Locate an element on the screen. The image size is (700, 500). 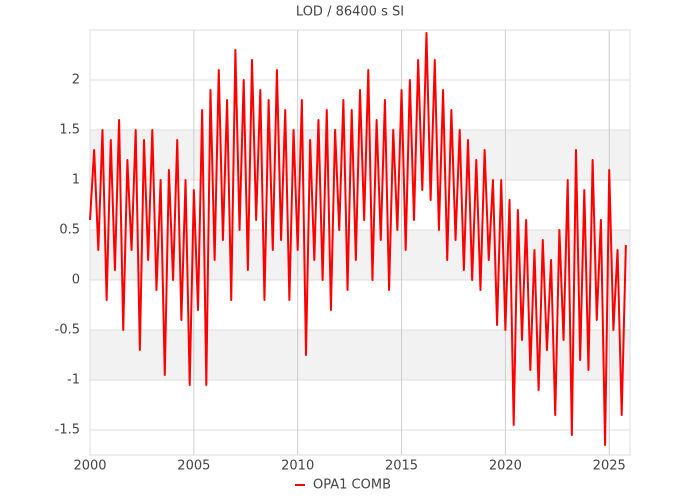
y-tick-label: 0 is located at coordinates (76, 280).